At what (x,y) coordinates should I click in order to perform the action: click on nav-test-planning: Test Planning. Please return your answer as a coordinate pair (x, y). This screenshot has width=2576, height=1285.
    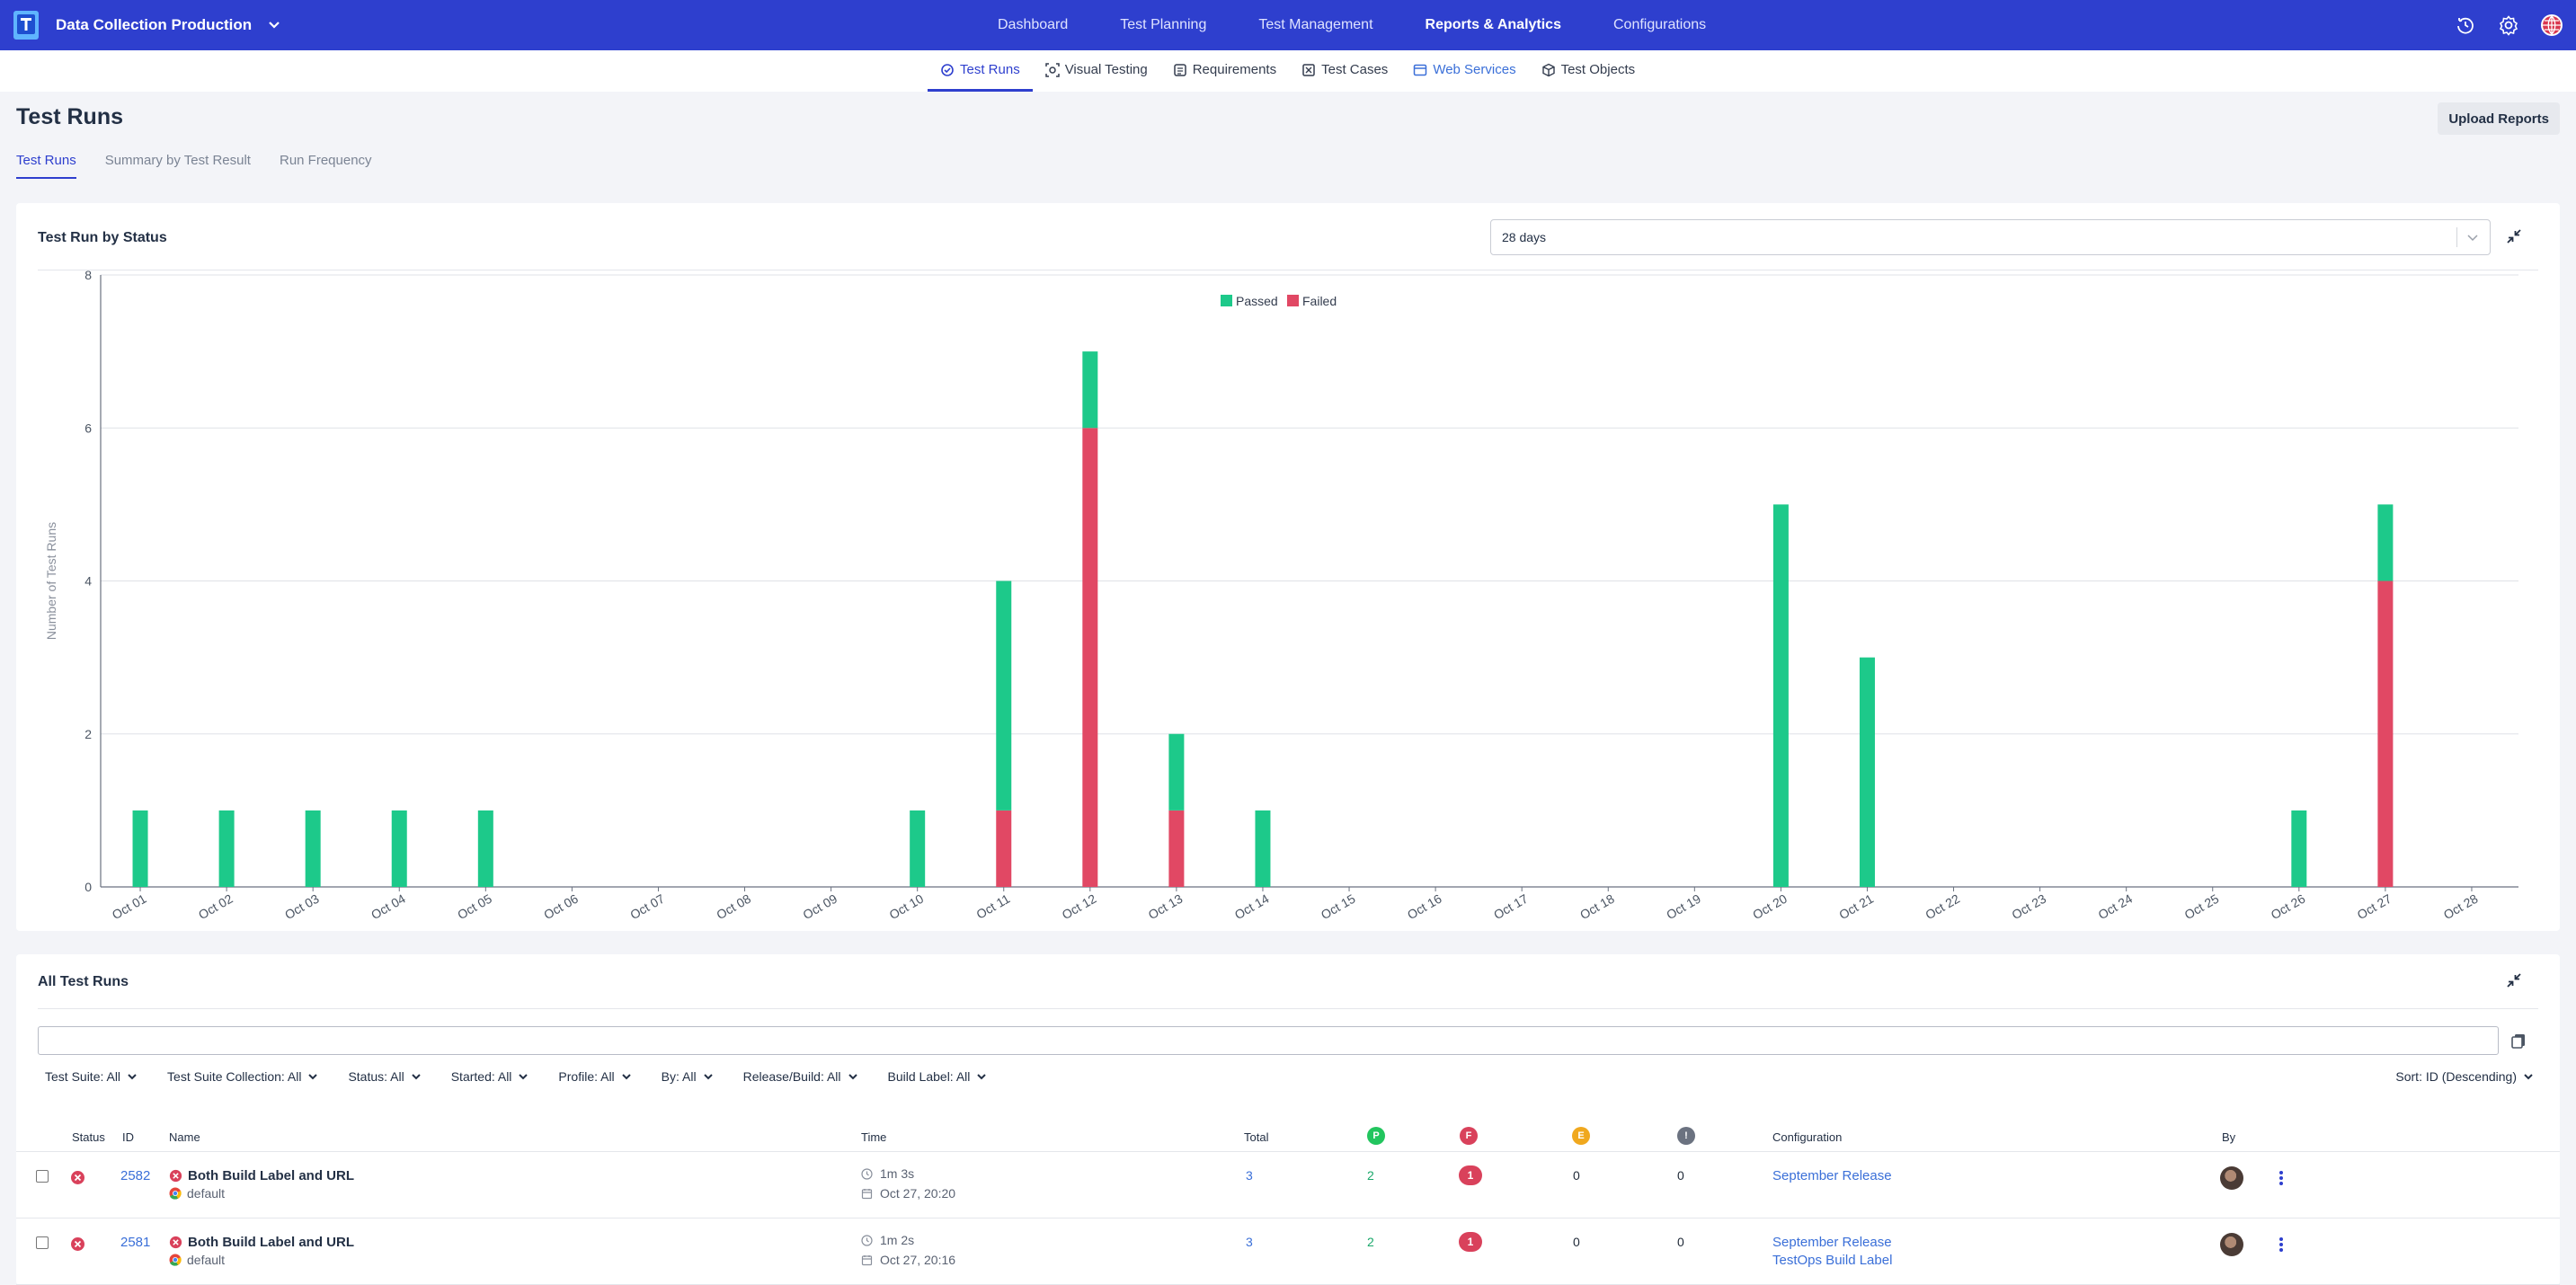
    Looking at the image, I should click on (1163, 25).